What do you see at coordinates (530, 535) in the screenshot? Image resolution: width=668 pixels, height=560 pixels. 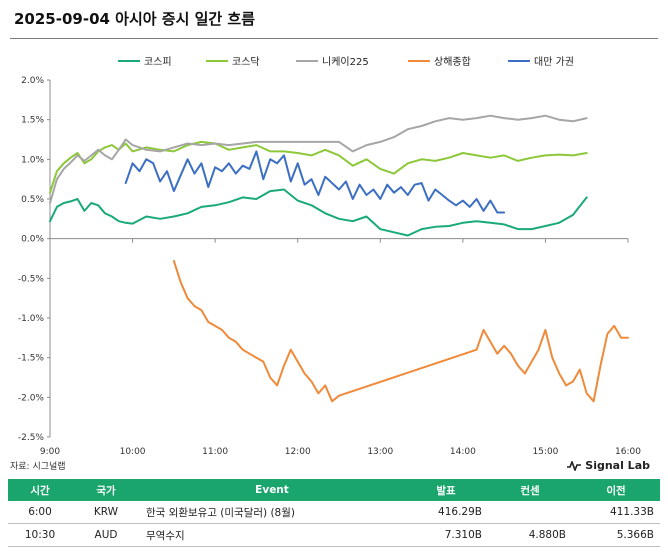 I see `cell-consensus: 4.880B` at bounding box center [530, 535].